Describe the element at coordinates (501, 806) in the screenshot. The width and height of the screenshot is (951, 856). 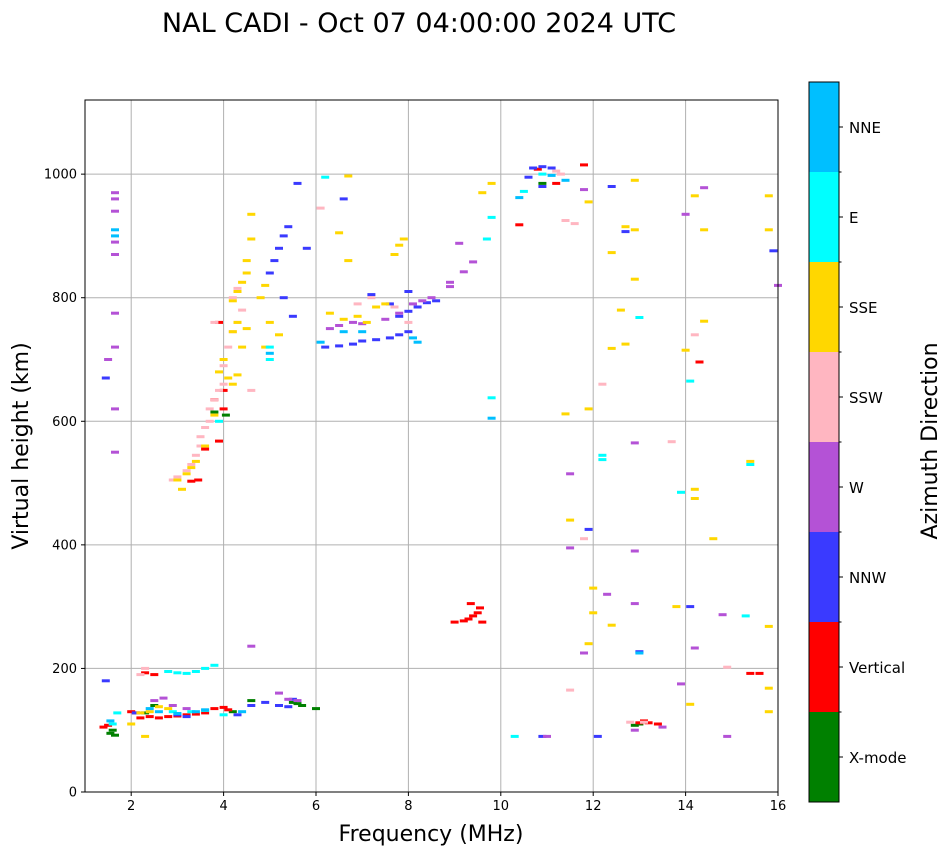
I see `x-tick-label: 10` at that location.